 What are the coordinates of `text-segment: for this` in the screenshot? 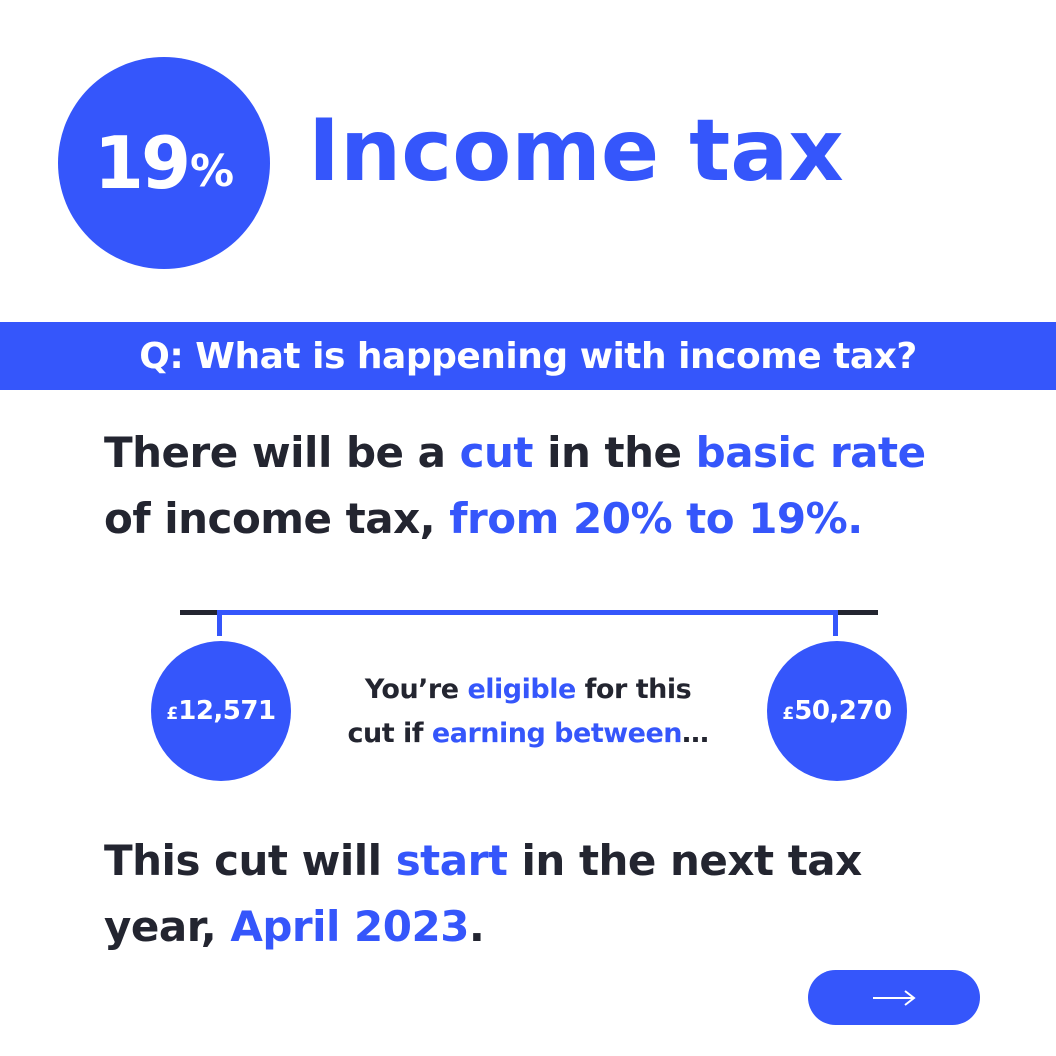 It's located at (633, 689).